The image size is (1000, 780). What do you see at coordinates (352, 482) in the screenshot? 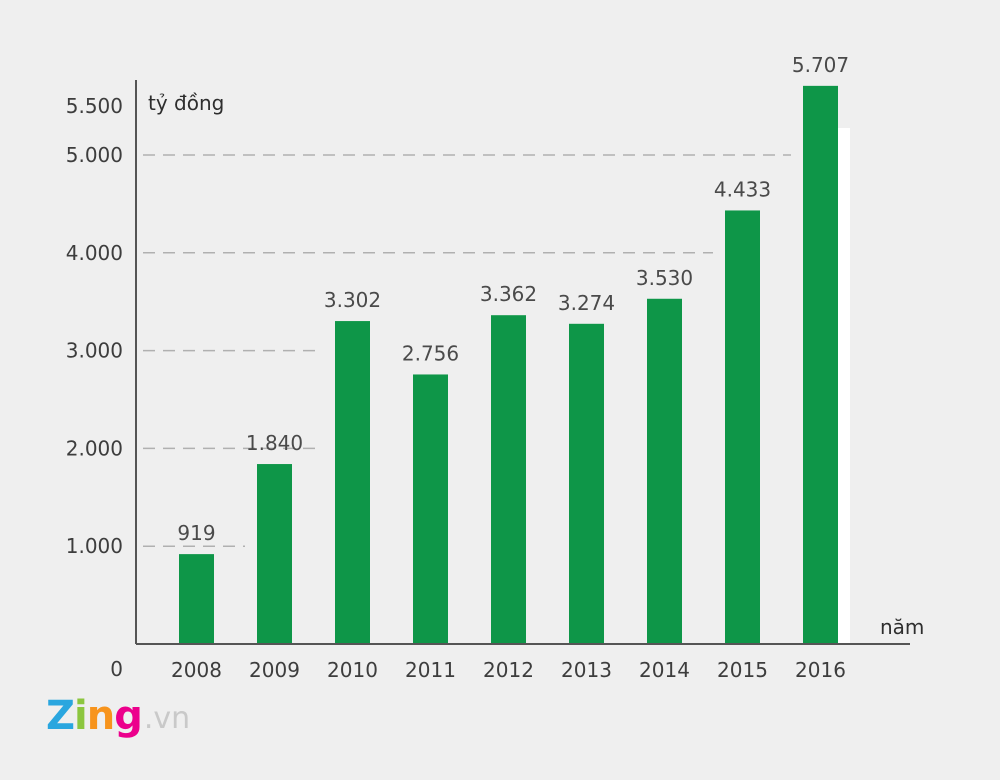
I see `bar-2010` at bounding box center [352, 482].